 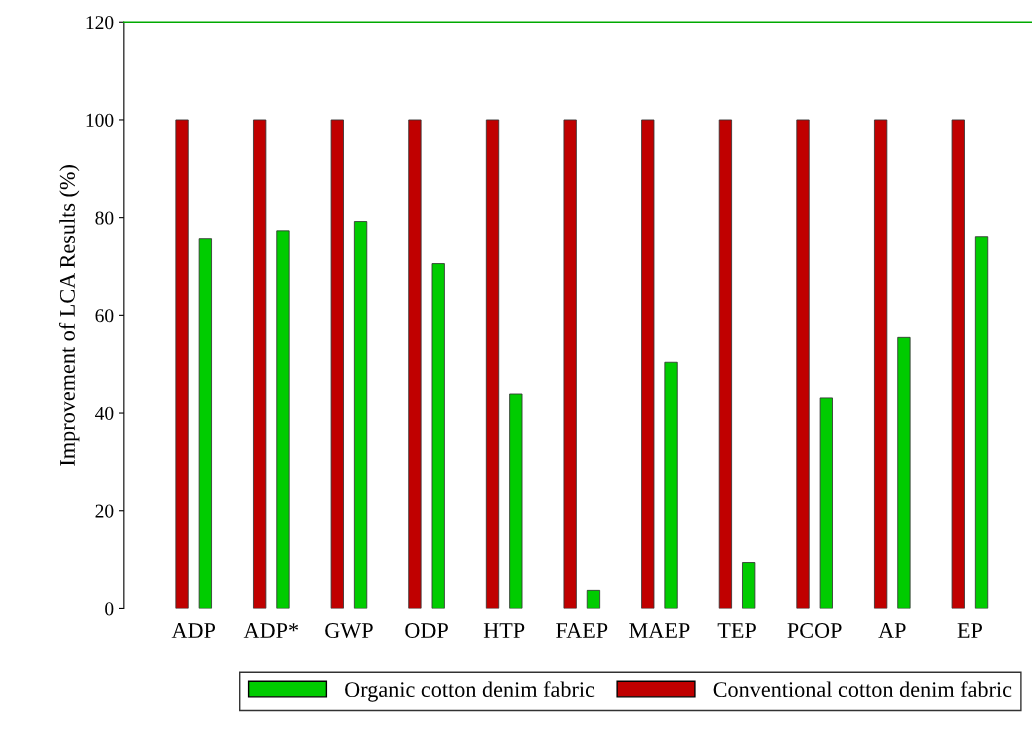 What do you see at coordinates (892, 630) in the screenshot?
I see `x-tick-label: AP` at bounding box center [892, 630].